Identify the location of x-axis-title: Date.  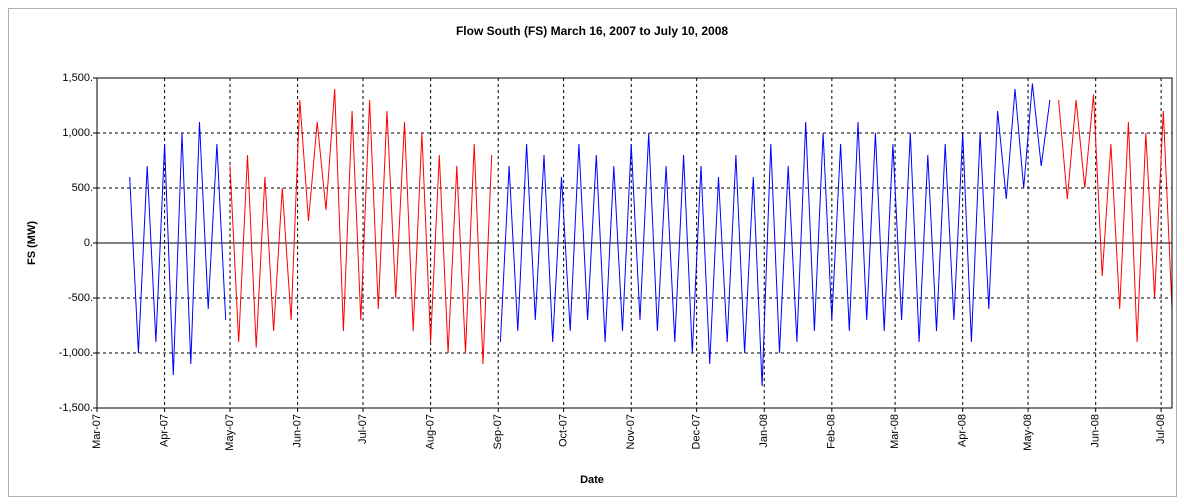
(592, 480).